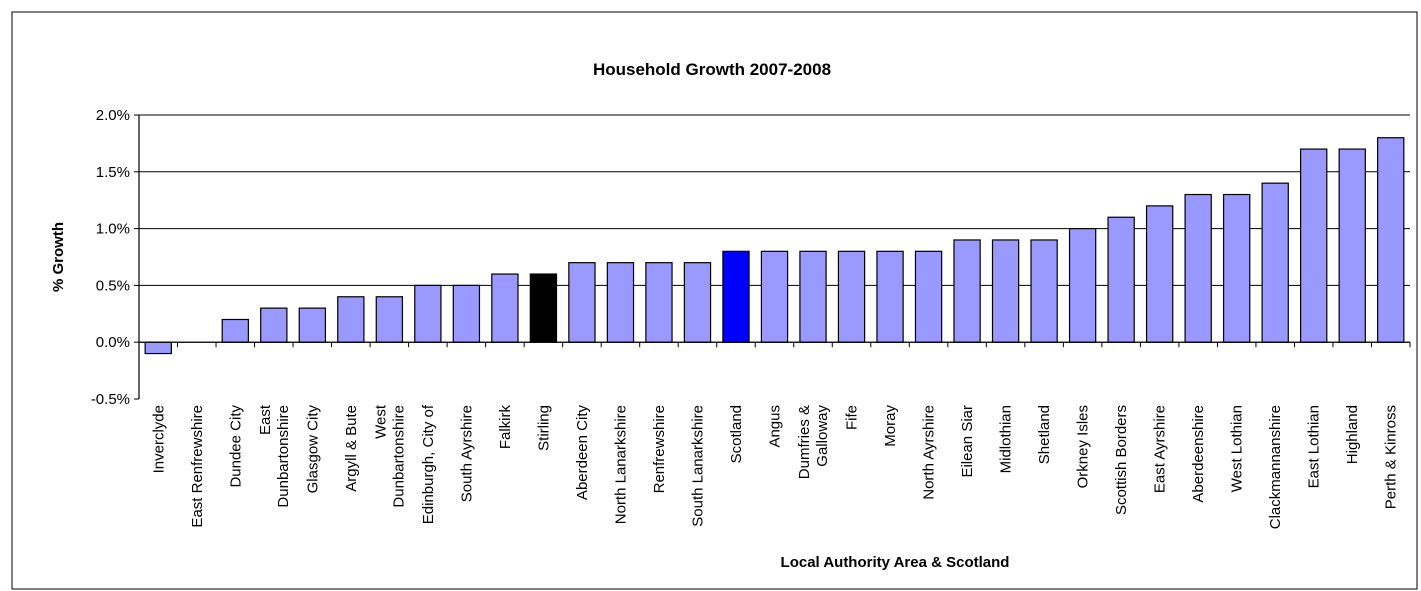 The image size is (1421, 591). Describe the element at coordinates (620, 464) in the screenshot. I see `x-tick-label: North Lanarkshire` at that location.